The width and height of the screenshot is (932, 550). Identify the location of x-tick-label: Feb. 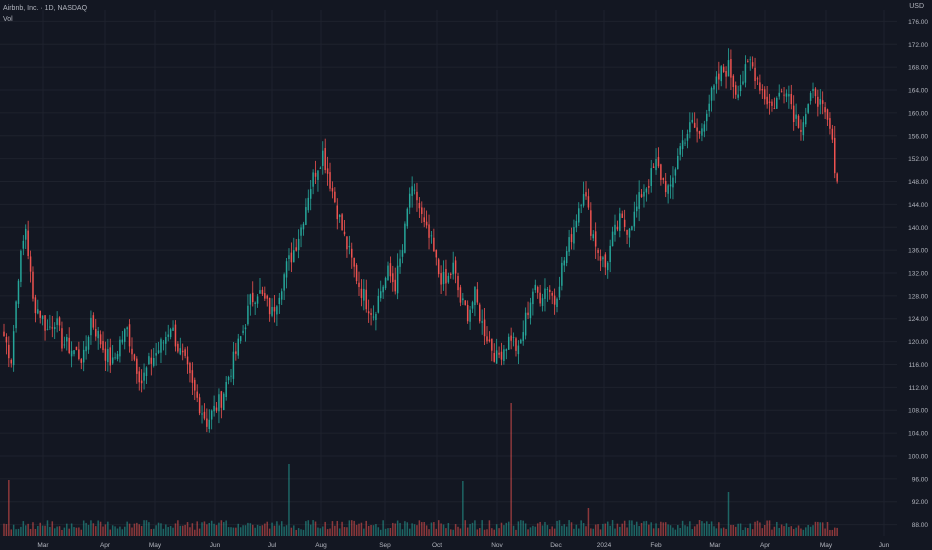
(656, 545).